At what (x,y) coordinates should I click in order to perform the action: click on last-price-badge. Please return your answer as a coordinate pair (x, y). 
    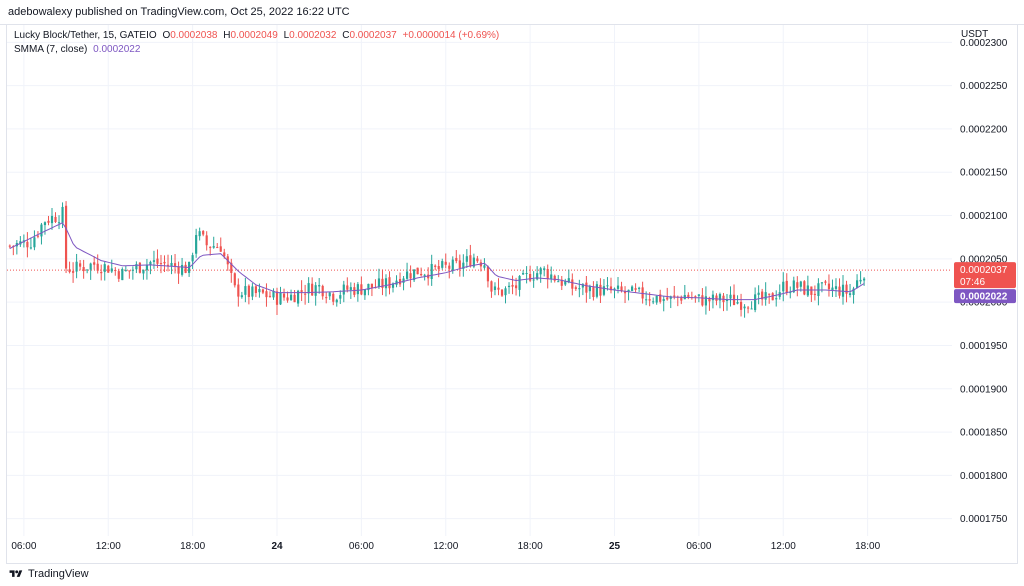
    Looking at the image, I should click on (985, 275).